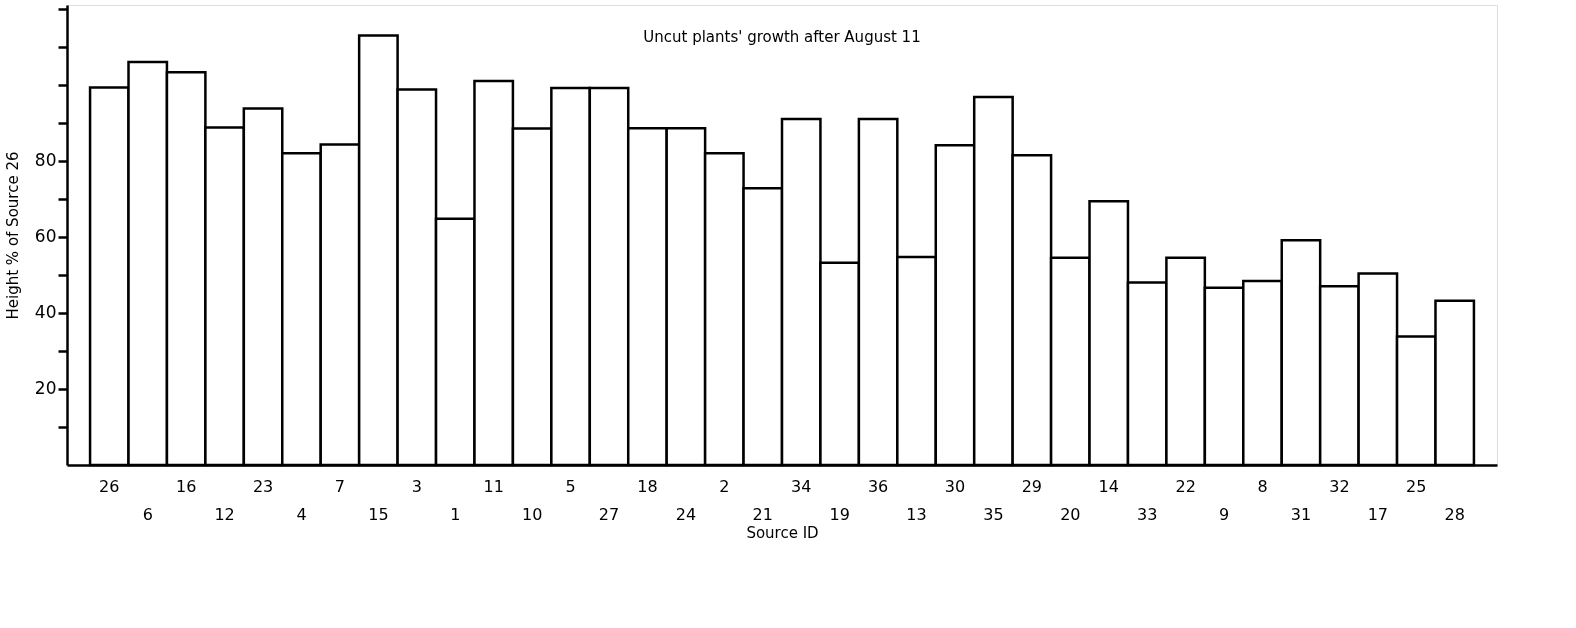 This screenshot has height=628, width=1576. What do you see at coordinates (12, 235) in the screenshot?
I see `y-axis-title: Height % of Source 26` at bounding box center [12, 235].